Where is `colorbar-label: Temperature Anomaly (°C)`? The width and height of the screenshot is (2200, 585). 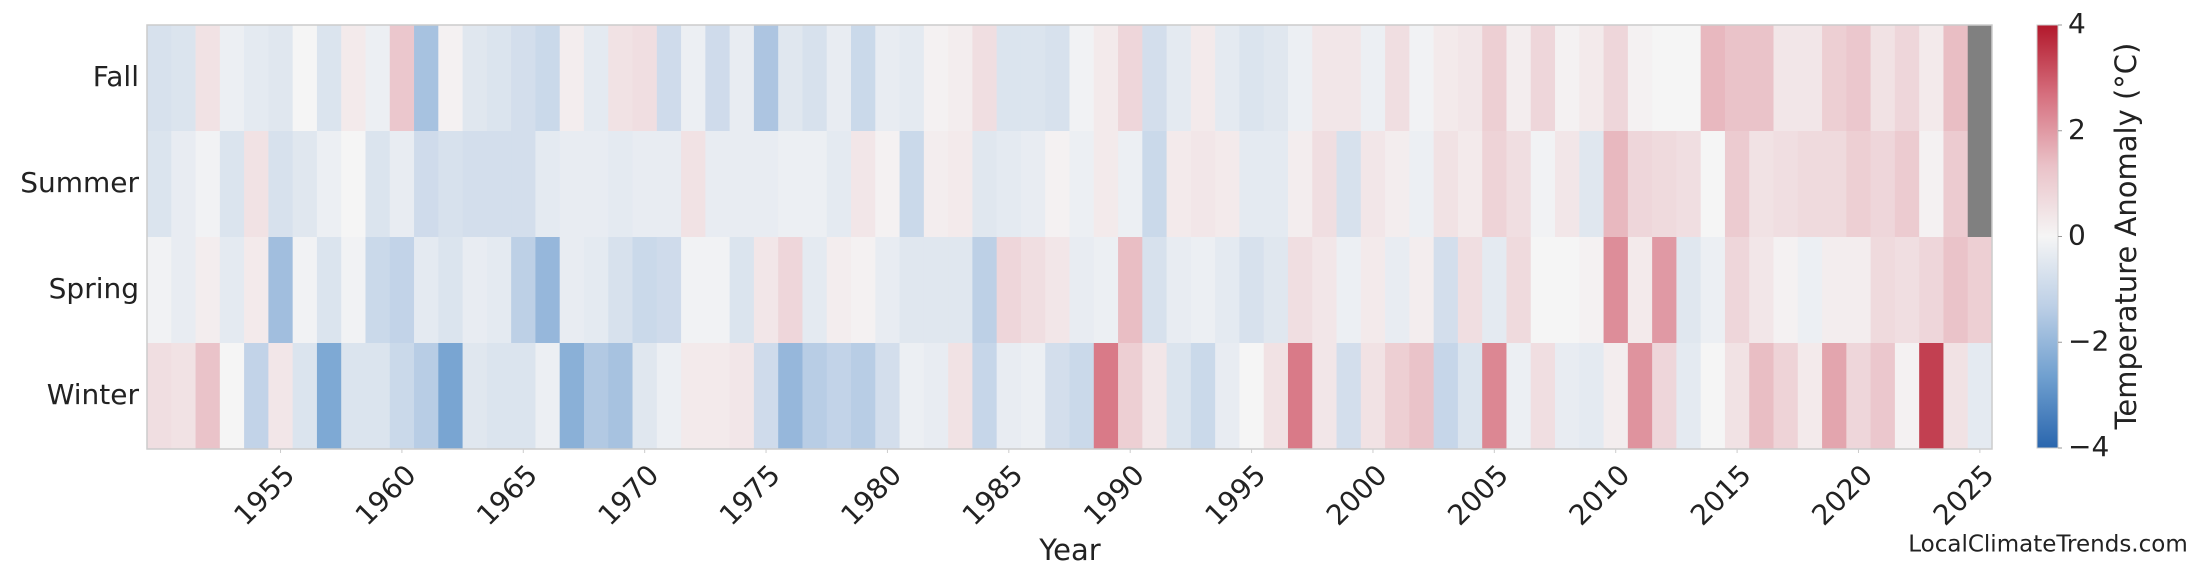
colorbar-label: Temperature Anomaly (°C) is located at coordinates (2126, 237).